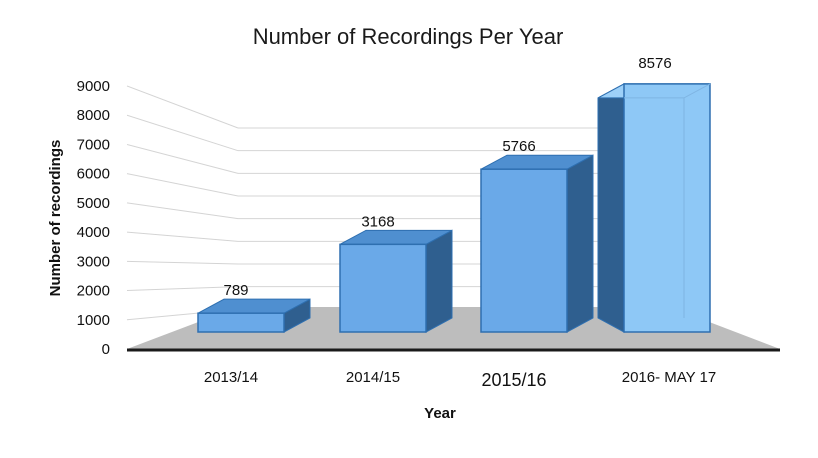 Image resolution: width=818 pixels, height=458 pixels. What do you see at coordinates (460, 379) in the screenshot?
I see `x-axis-categories: 2013/14 2014/15 2015/16 2016- MAY 17` at bounding box center [460, 379].